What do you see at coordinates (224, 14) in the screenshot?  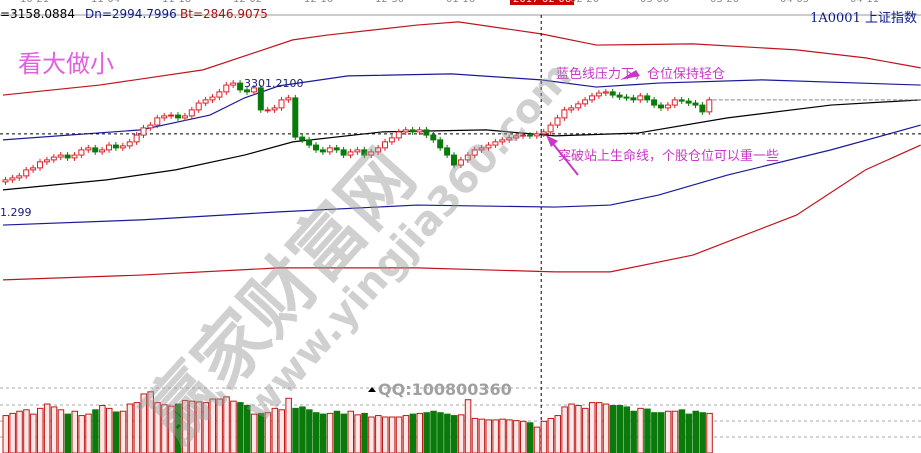 I see `bt-band-value: Bt=2846.9075` at bounding box center [224, 14].